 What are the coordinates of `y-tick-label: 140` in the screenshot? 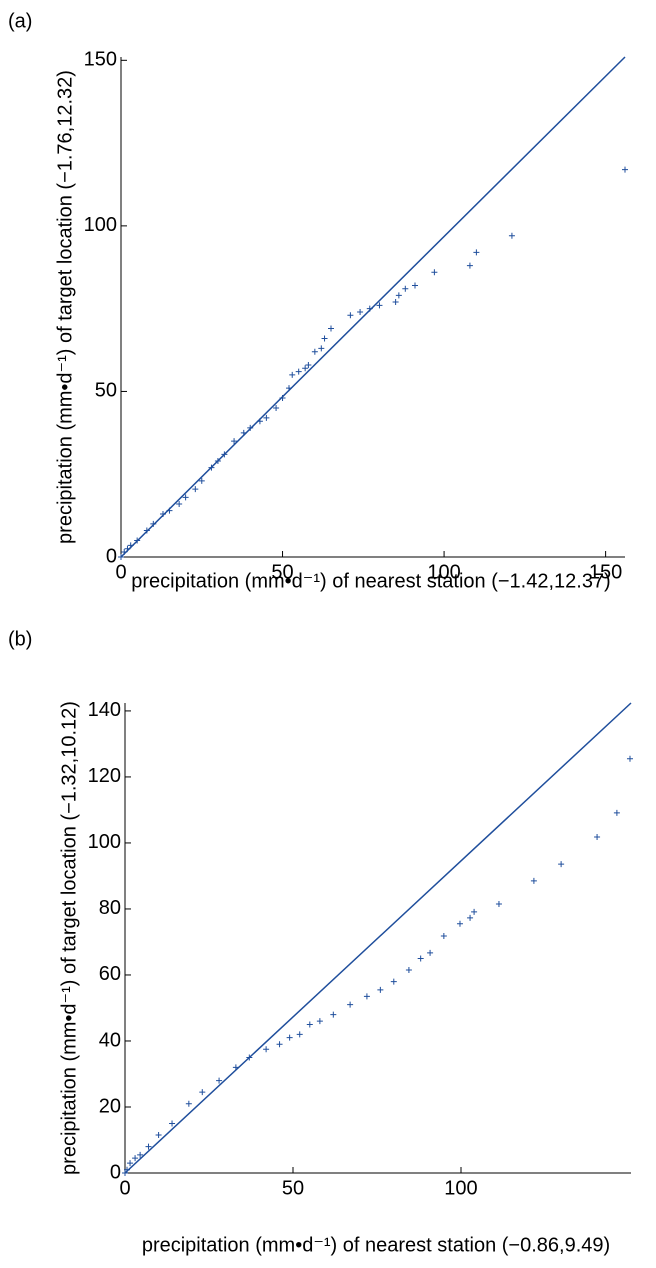 It's located at (104, 710).